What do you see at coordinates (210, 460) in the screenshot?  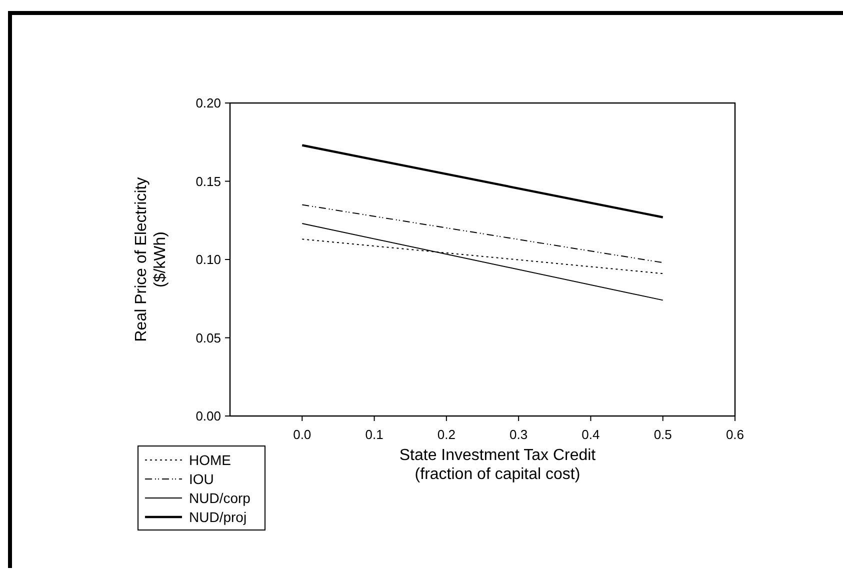 I see `legend-label: HOME` at bounding box center [210, 460].